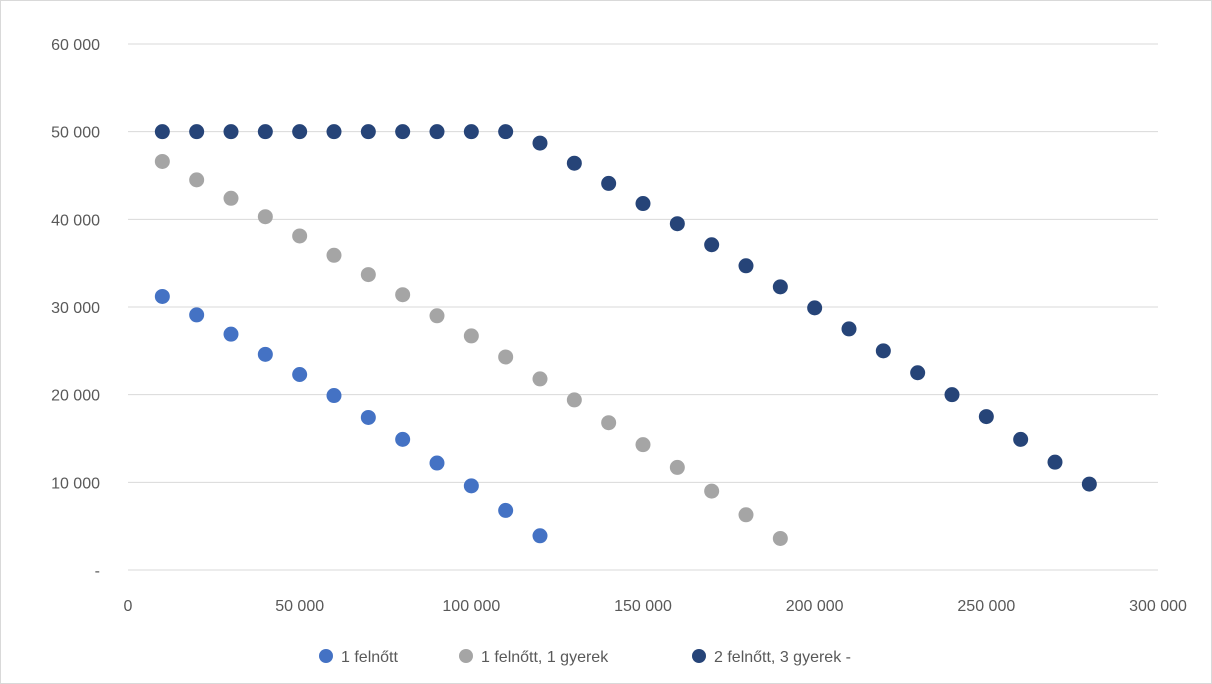  I want to click on legend-label: 1 felnőtt, so click(369, 657).